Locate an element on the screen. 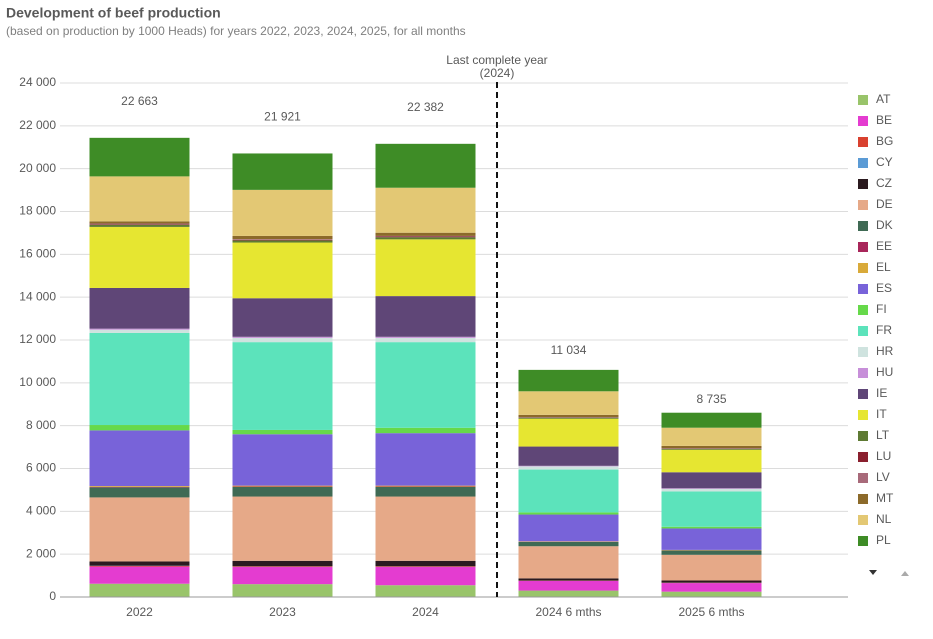 The image size is (933, 639). chart-title: Development of beef production is located at coordinates (113, 13).